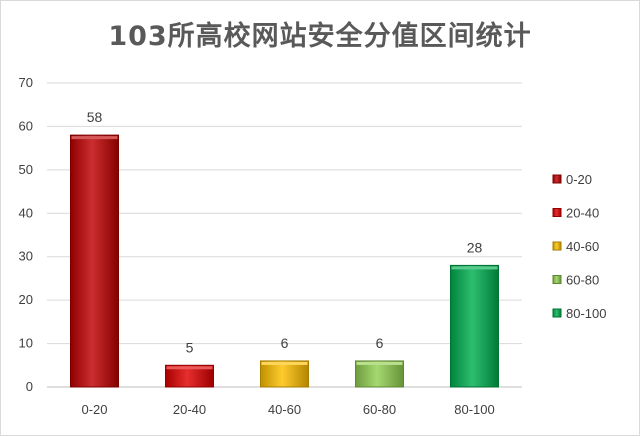 This screenshot has width=640, height=436. I want to click on y-axis-ticks: 0 10 20 30 40 50 60 70, so click(26, 234).